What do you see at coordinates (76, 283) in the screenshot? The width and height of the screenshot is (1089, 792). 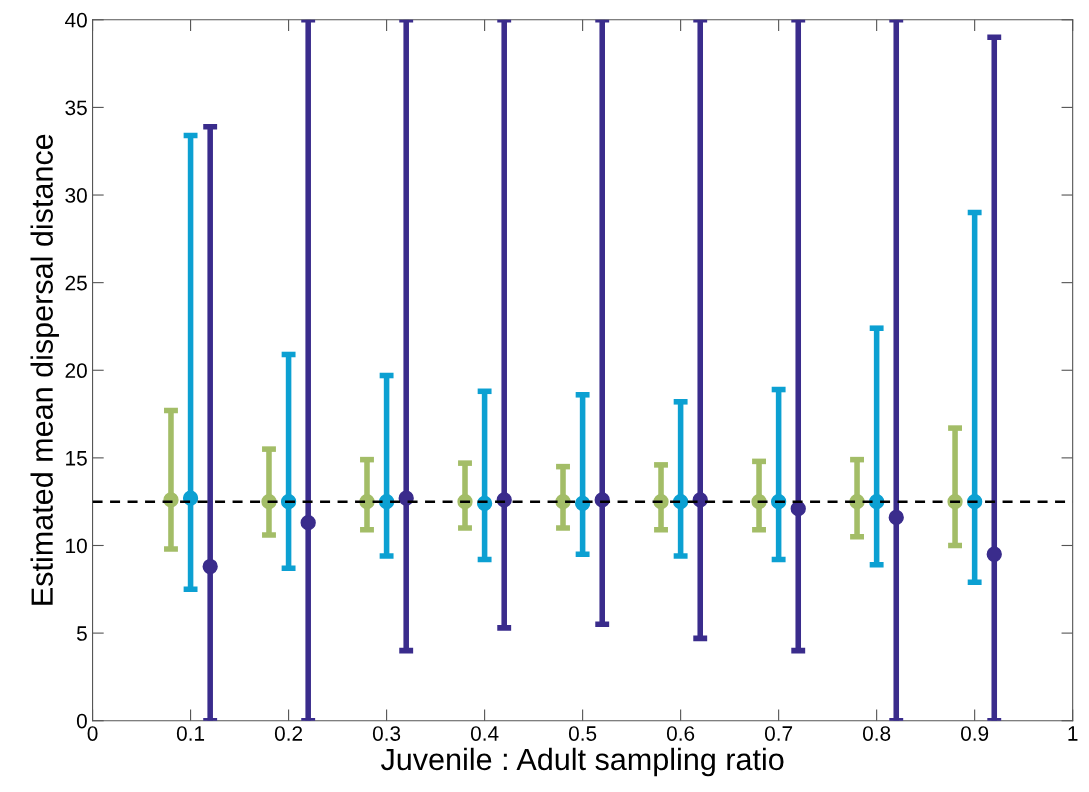 I see `y-tick-label: 25` at bounding box center [76, 283].